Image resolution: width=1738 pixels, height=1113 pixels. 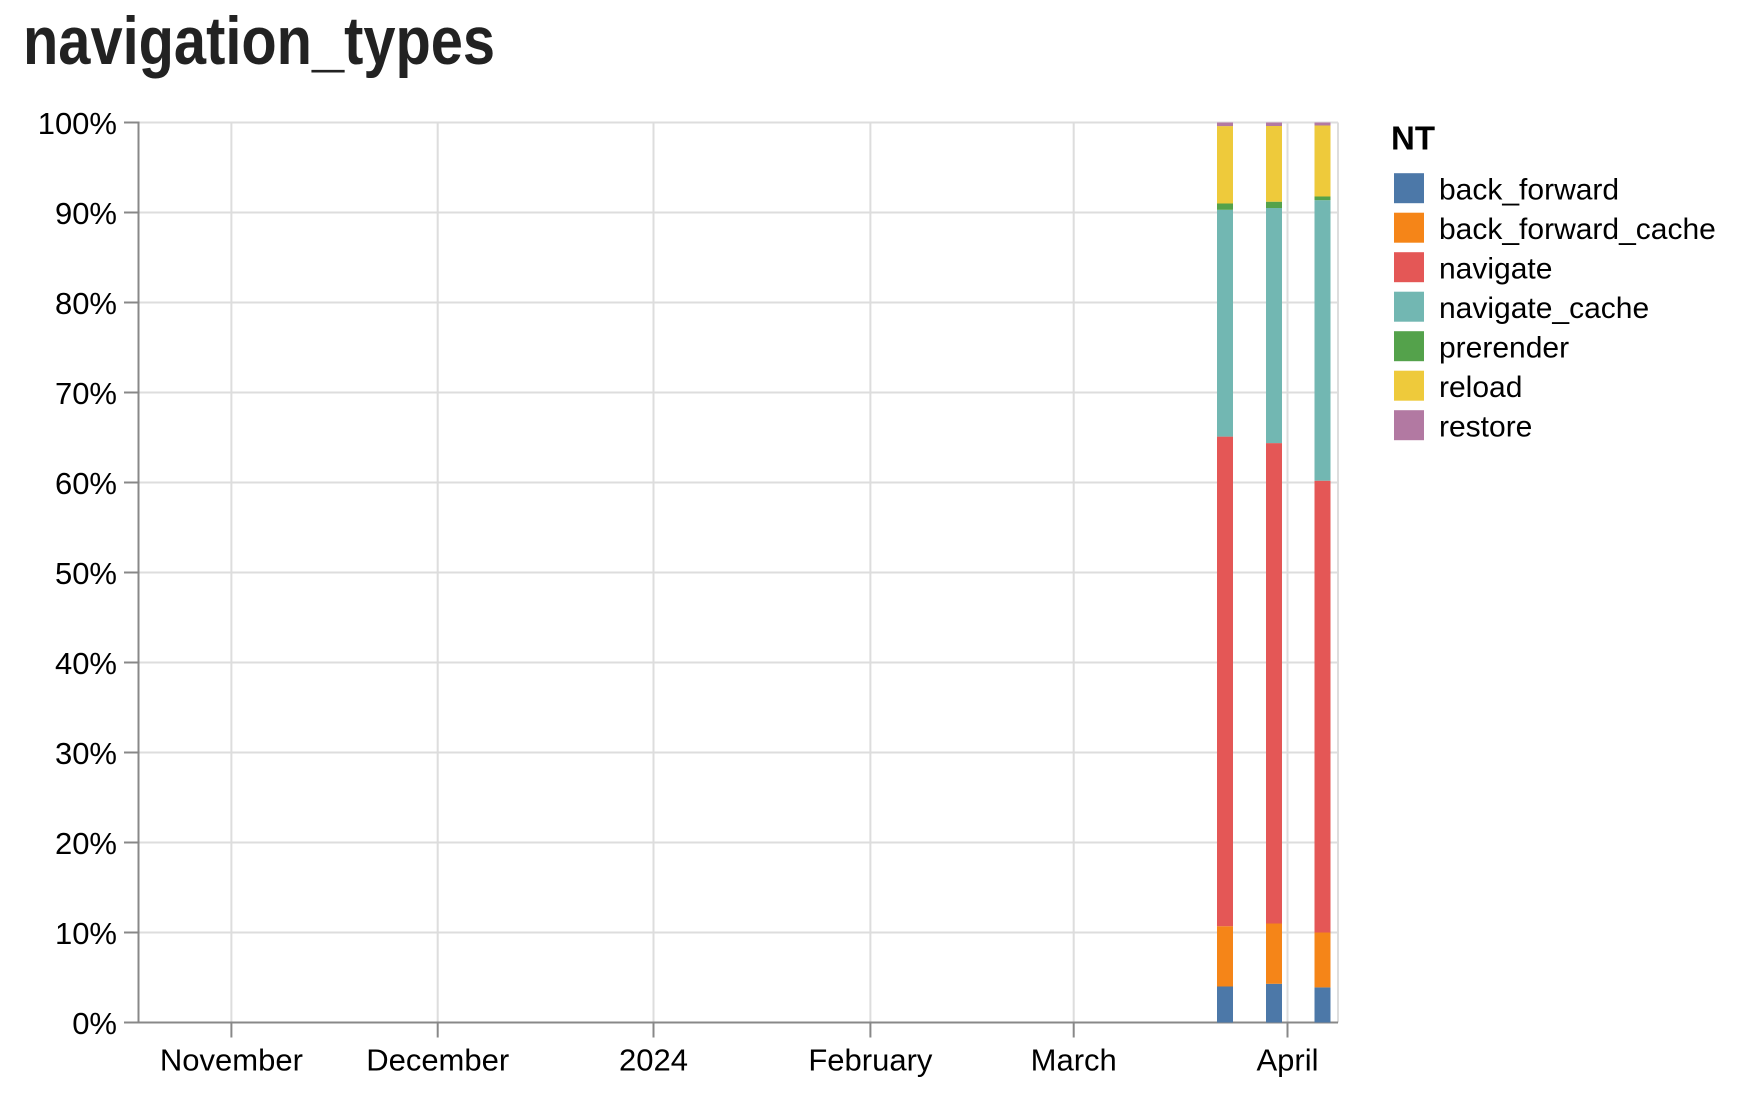 What do you see at coordinates (86, 213) in the screenshot?
I see `svg-text: 90%` at bounding box center [86, 213].